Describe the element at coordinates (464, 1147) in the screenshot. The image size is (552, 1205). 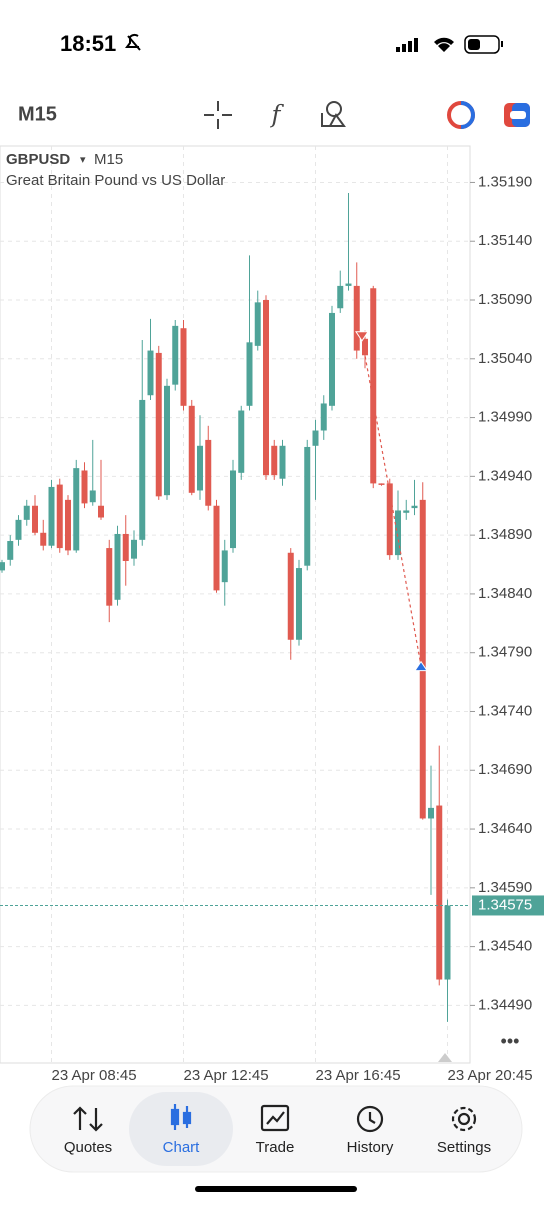
I see `nav-label: Settings` at that location.